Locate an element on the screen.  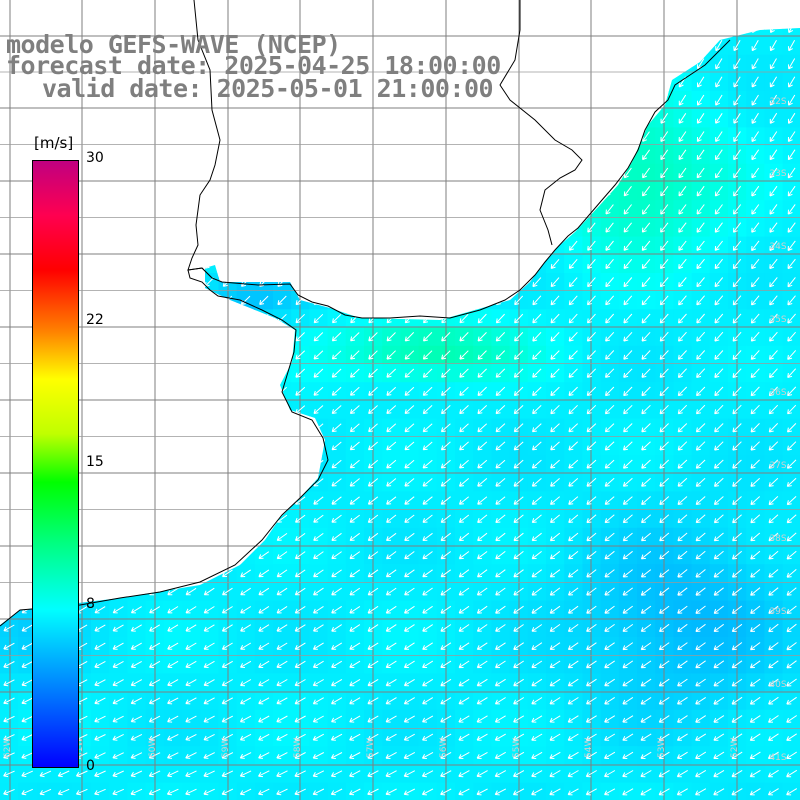
latitude-label: 32S is located at coordinates (777, 102).